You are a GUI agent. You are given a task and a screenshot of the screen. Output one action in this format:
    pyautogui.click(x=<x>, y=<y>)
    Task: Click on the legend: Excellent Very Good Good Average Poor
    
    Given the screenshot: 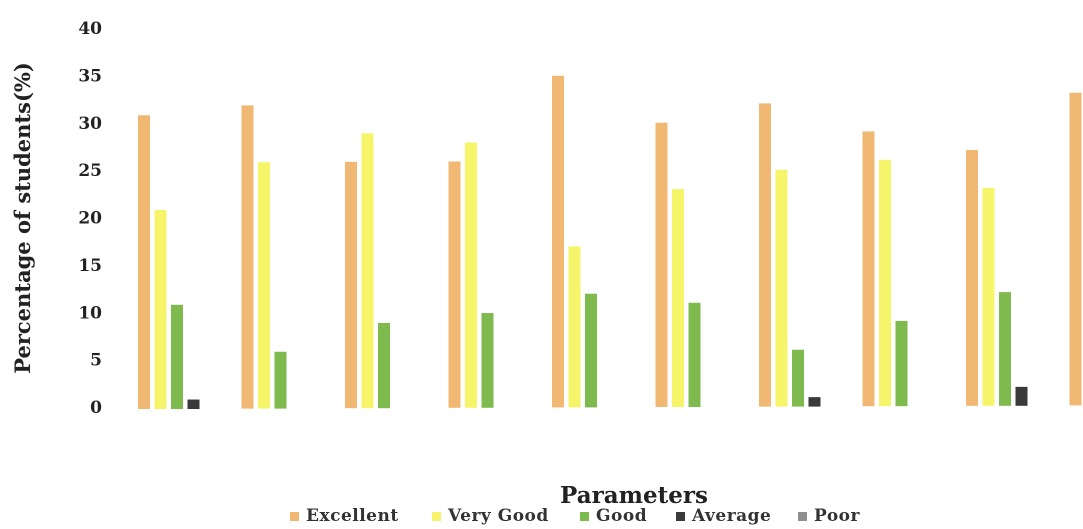 What is the action you would take?
    pyautogui.click(x=575, y=516)
    